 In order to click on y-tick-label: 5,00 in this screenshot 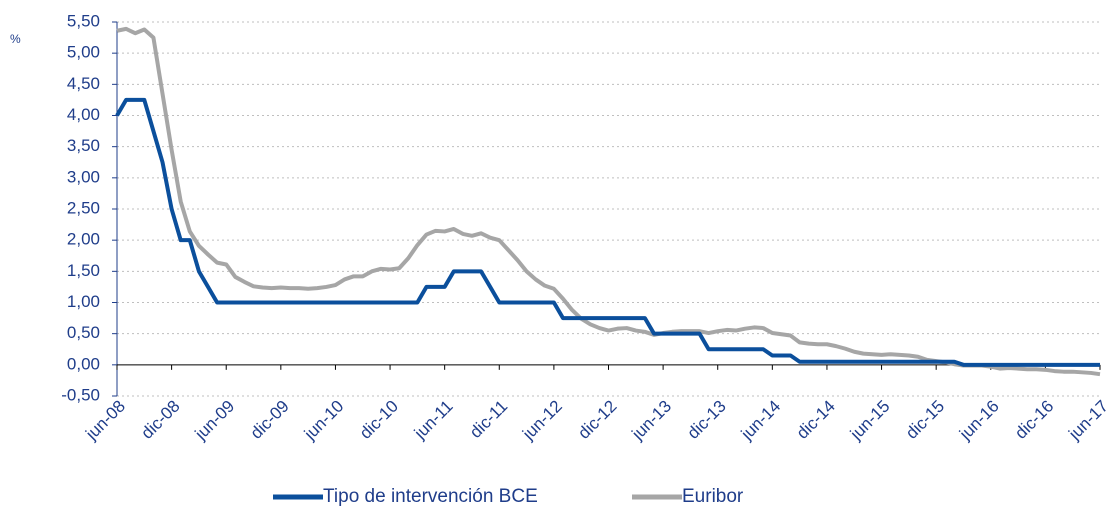, I will do `click(83, 52)`.